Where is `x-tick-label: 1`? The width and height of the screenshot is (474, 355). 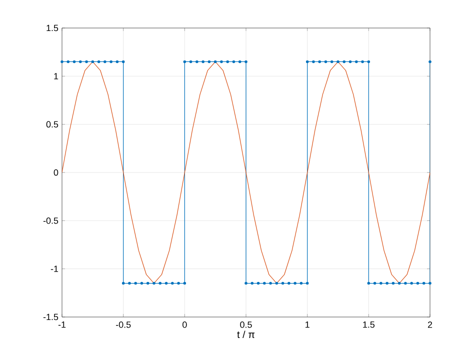 x-tick-label: 1 is located at coordinates (308, 325).